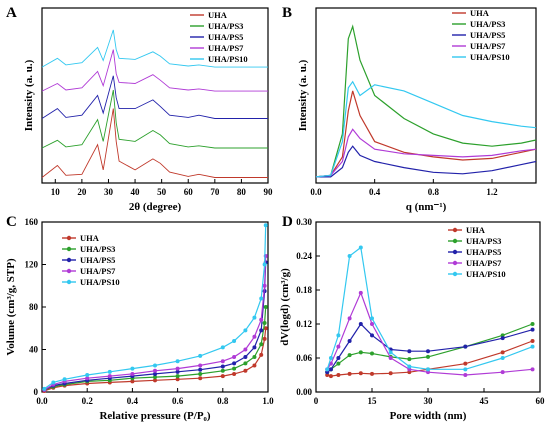 The width and height of the screenshot is (550, 428). I want to click on x-tick-label: 50, so click(162, 192).